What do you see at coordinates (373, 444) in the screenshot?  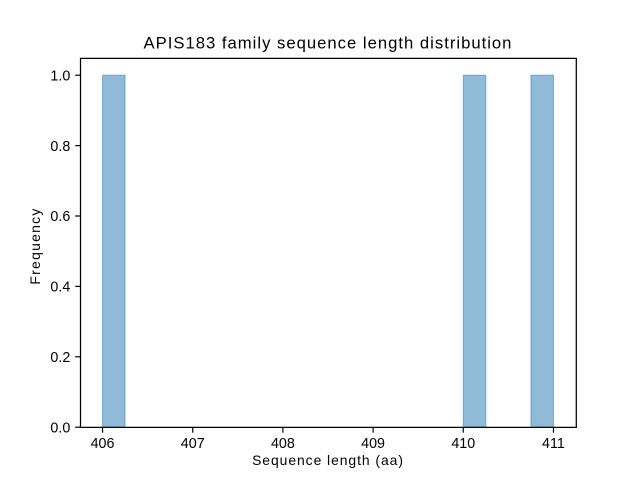 I see `svg-text: 409` at bounding box center [373, 444].